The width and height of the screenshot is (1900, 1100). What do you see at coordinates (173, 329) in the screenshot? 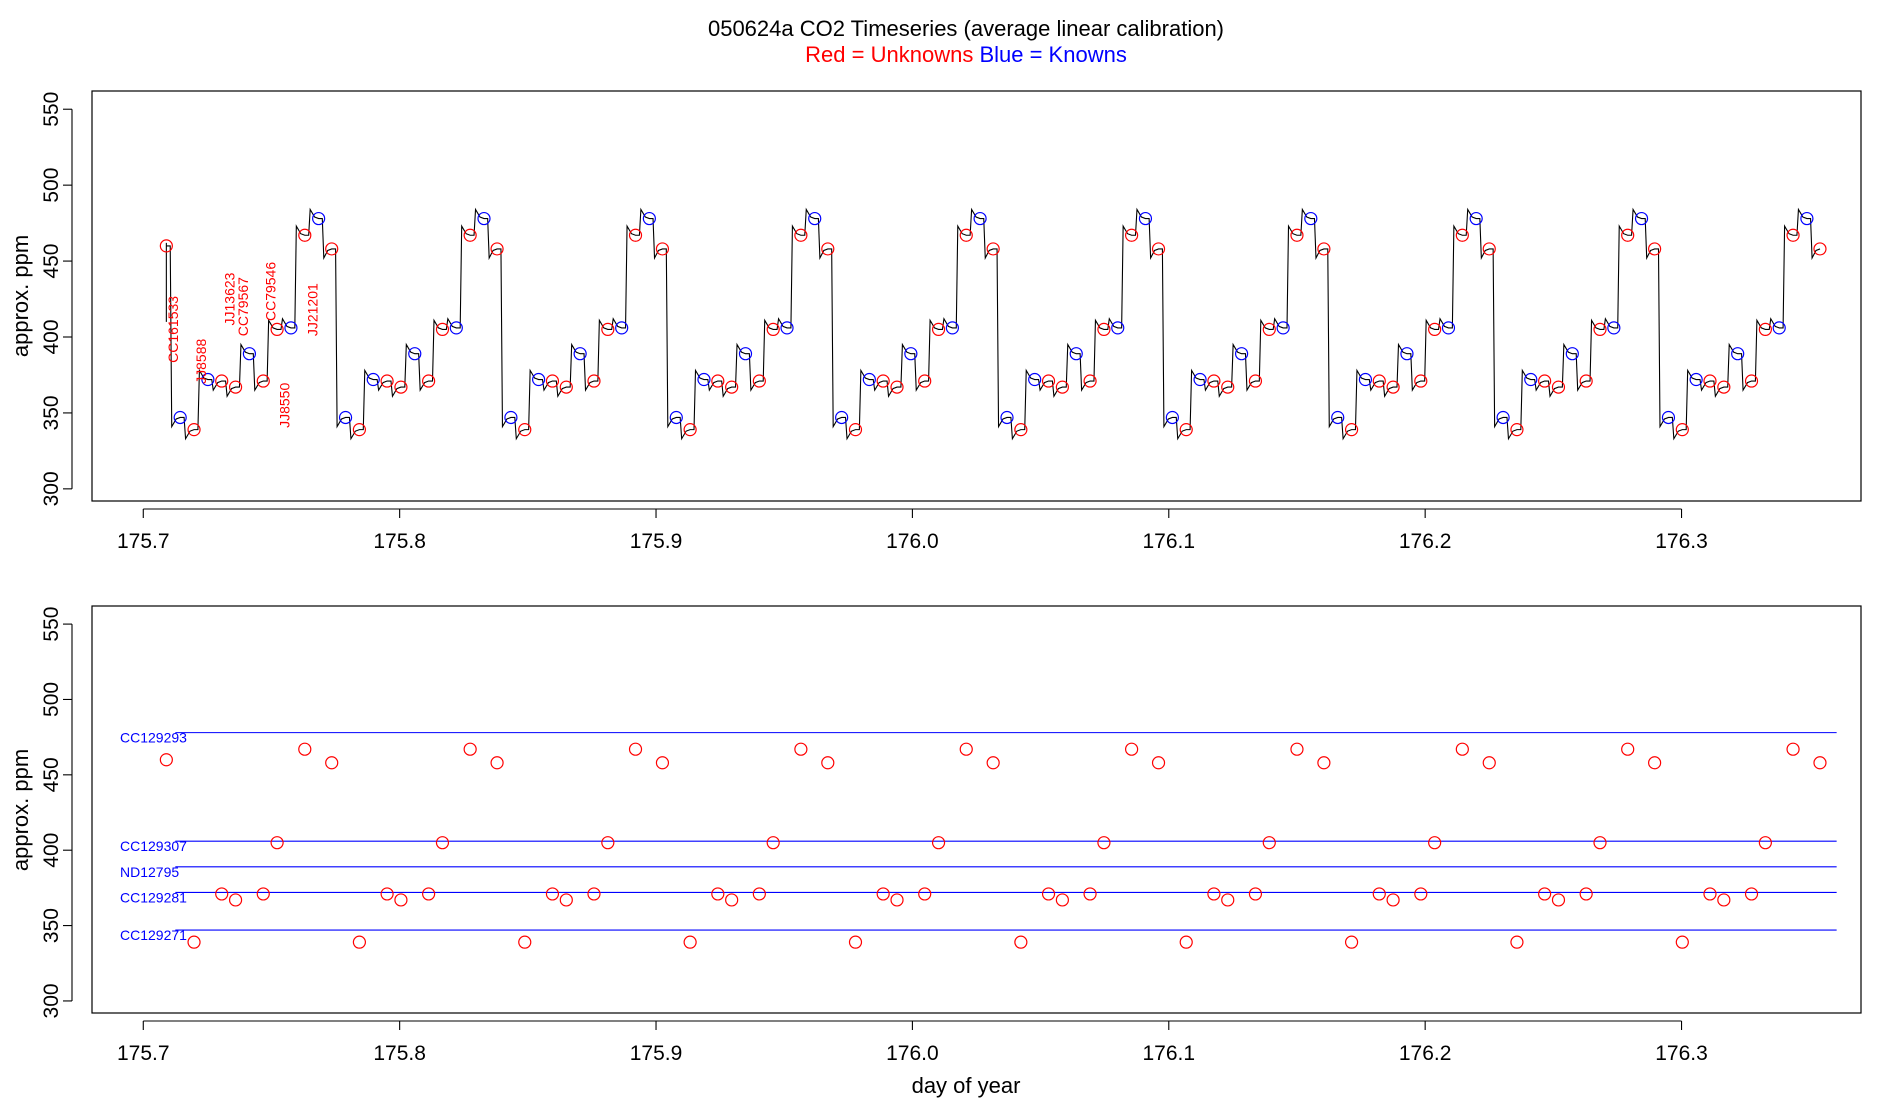
I see `sample-id-label: CC161533` at bounding box center [173, 329].